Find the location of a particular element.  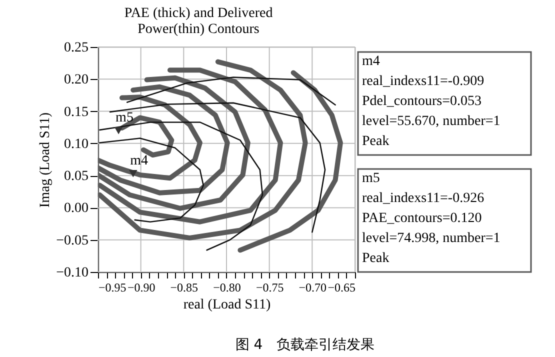

x-tick-label: −0.95 is located at coordinates (112, 287).